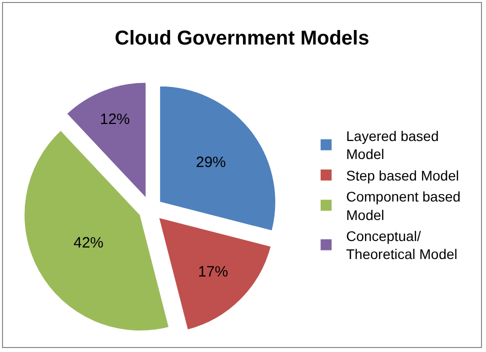 The image size is (486, 352). Describe the element at coordinates (213, 271) in the screenshot. I see `data-label: 17%` at that location.